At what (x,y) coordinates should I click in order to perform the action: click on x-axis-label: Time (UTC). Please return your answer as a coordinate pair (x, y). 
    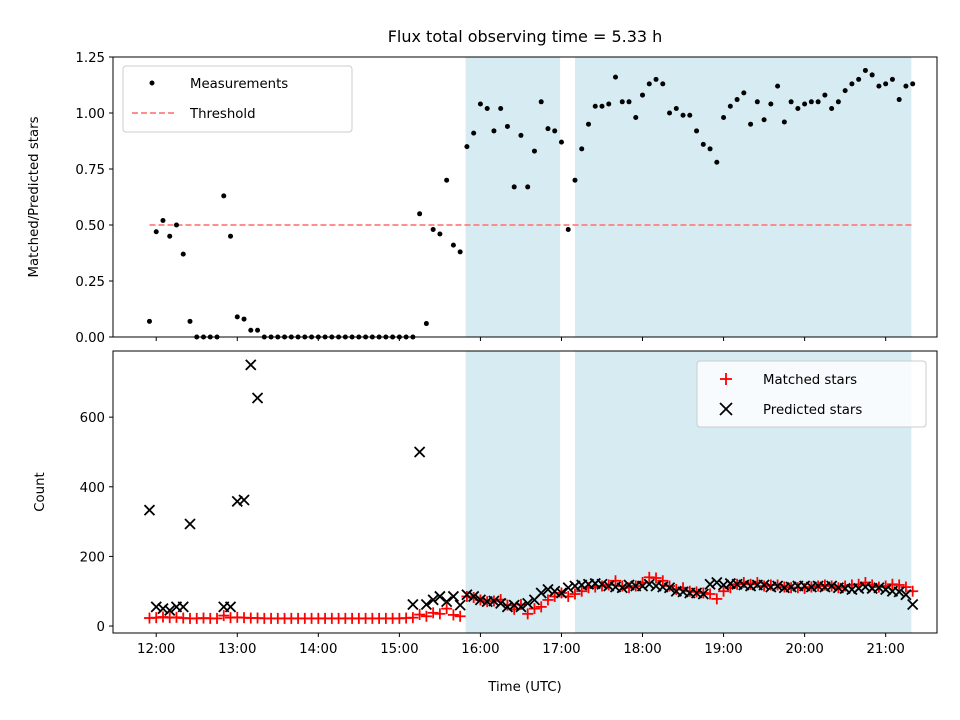
    Looking at the image, I should click on (524, 687).